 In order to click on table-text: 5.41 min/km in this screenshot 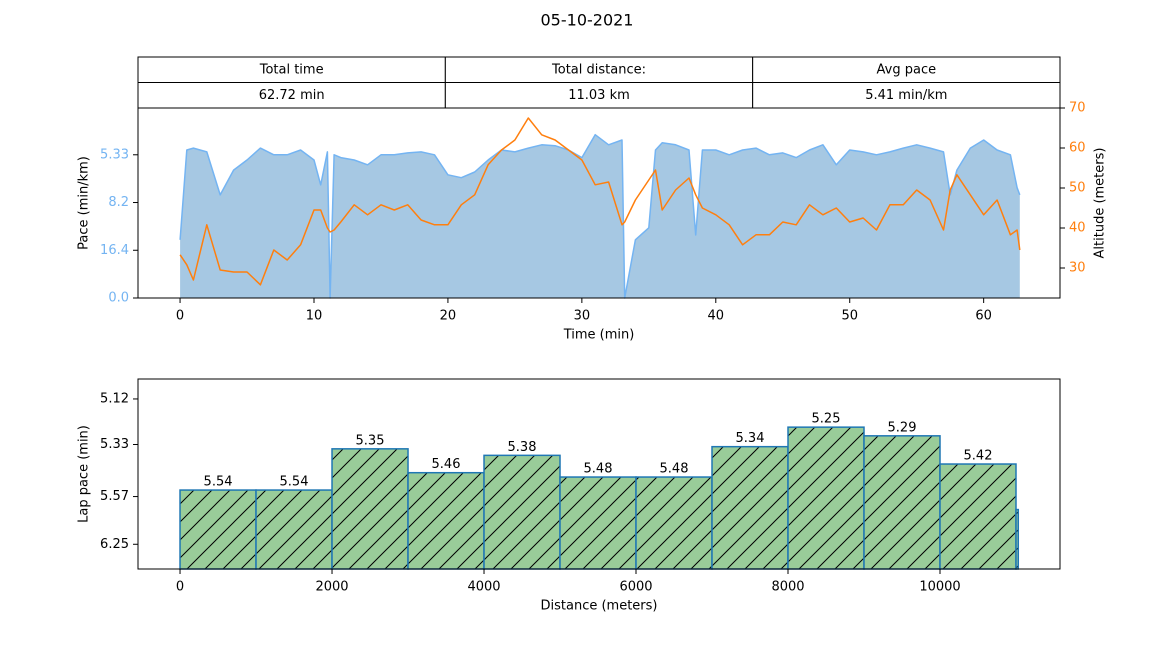, I will do `click(906, 95)`.